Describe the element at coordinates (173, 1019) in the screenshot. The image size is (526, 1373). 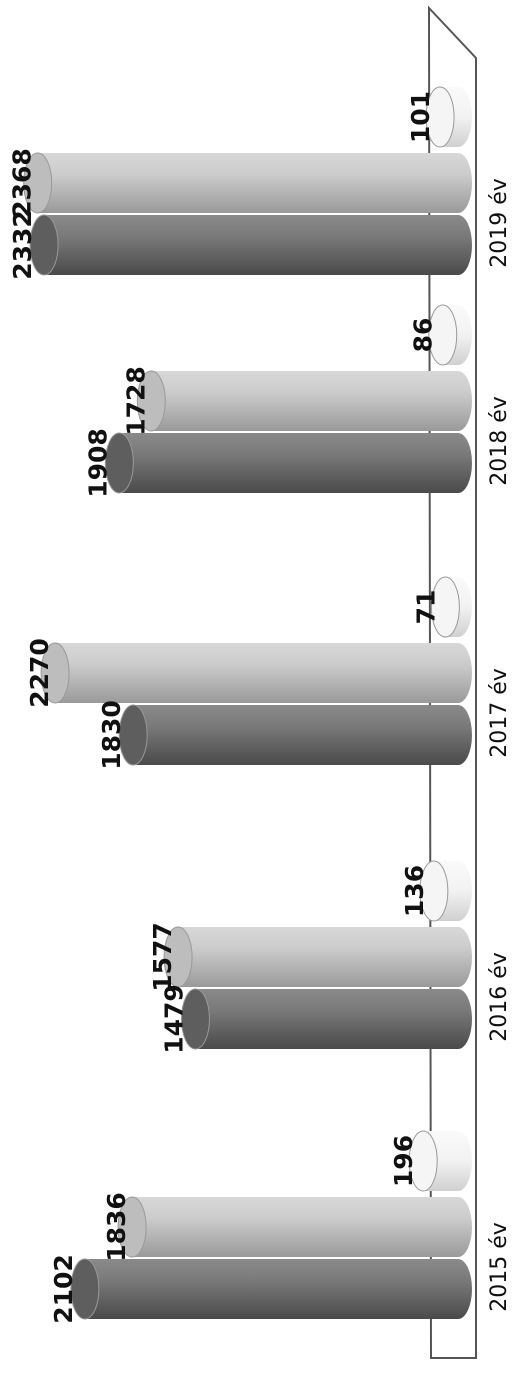
I see `data-label: 1479` at that location.